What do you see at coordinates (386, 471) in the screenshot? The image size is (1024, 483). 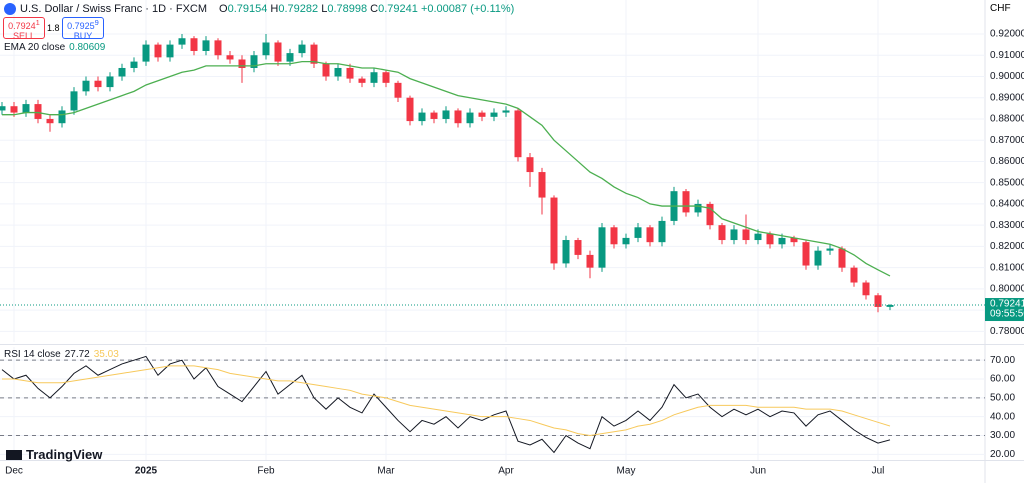 I see `x-tick-label: Mar` at bounding box center [386, 471].